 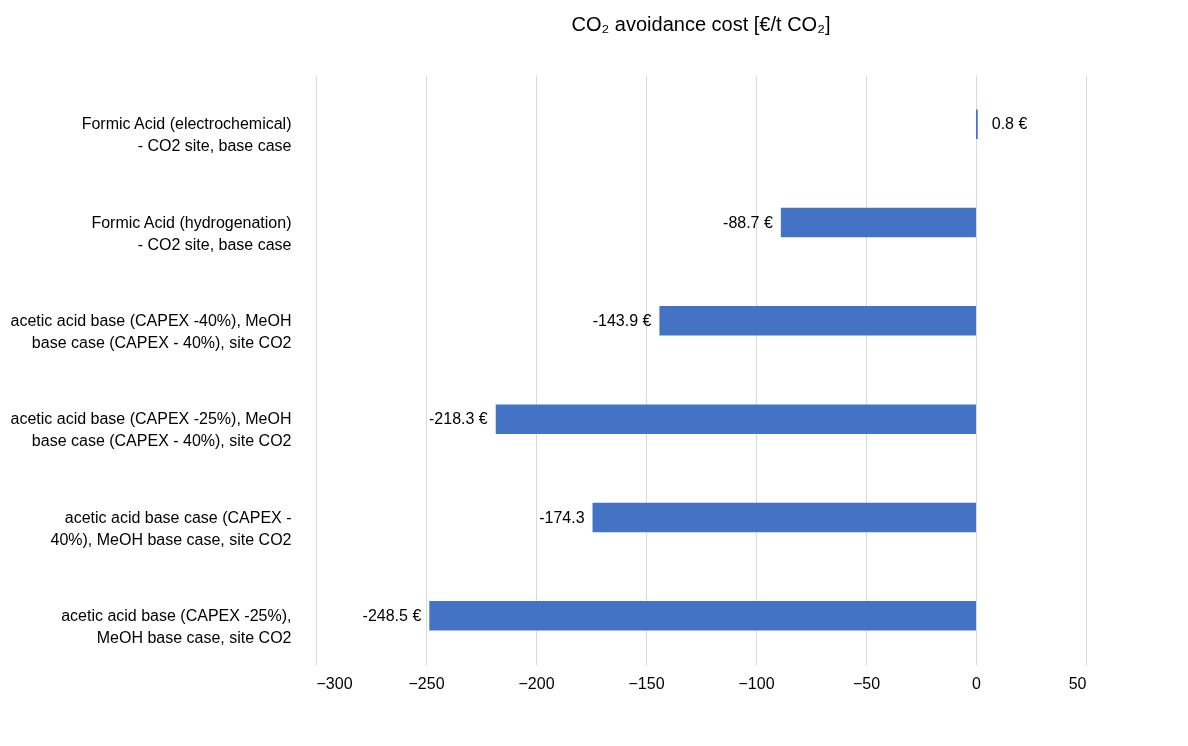 What do you see at coordinates (186, 135) in the screenshot?
I see `y-tick-label: Formic Acid (electrochemical) - CO2 site, base case` at bounding box center [186, 135].